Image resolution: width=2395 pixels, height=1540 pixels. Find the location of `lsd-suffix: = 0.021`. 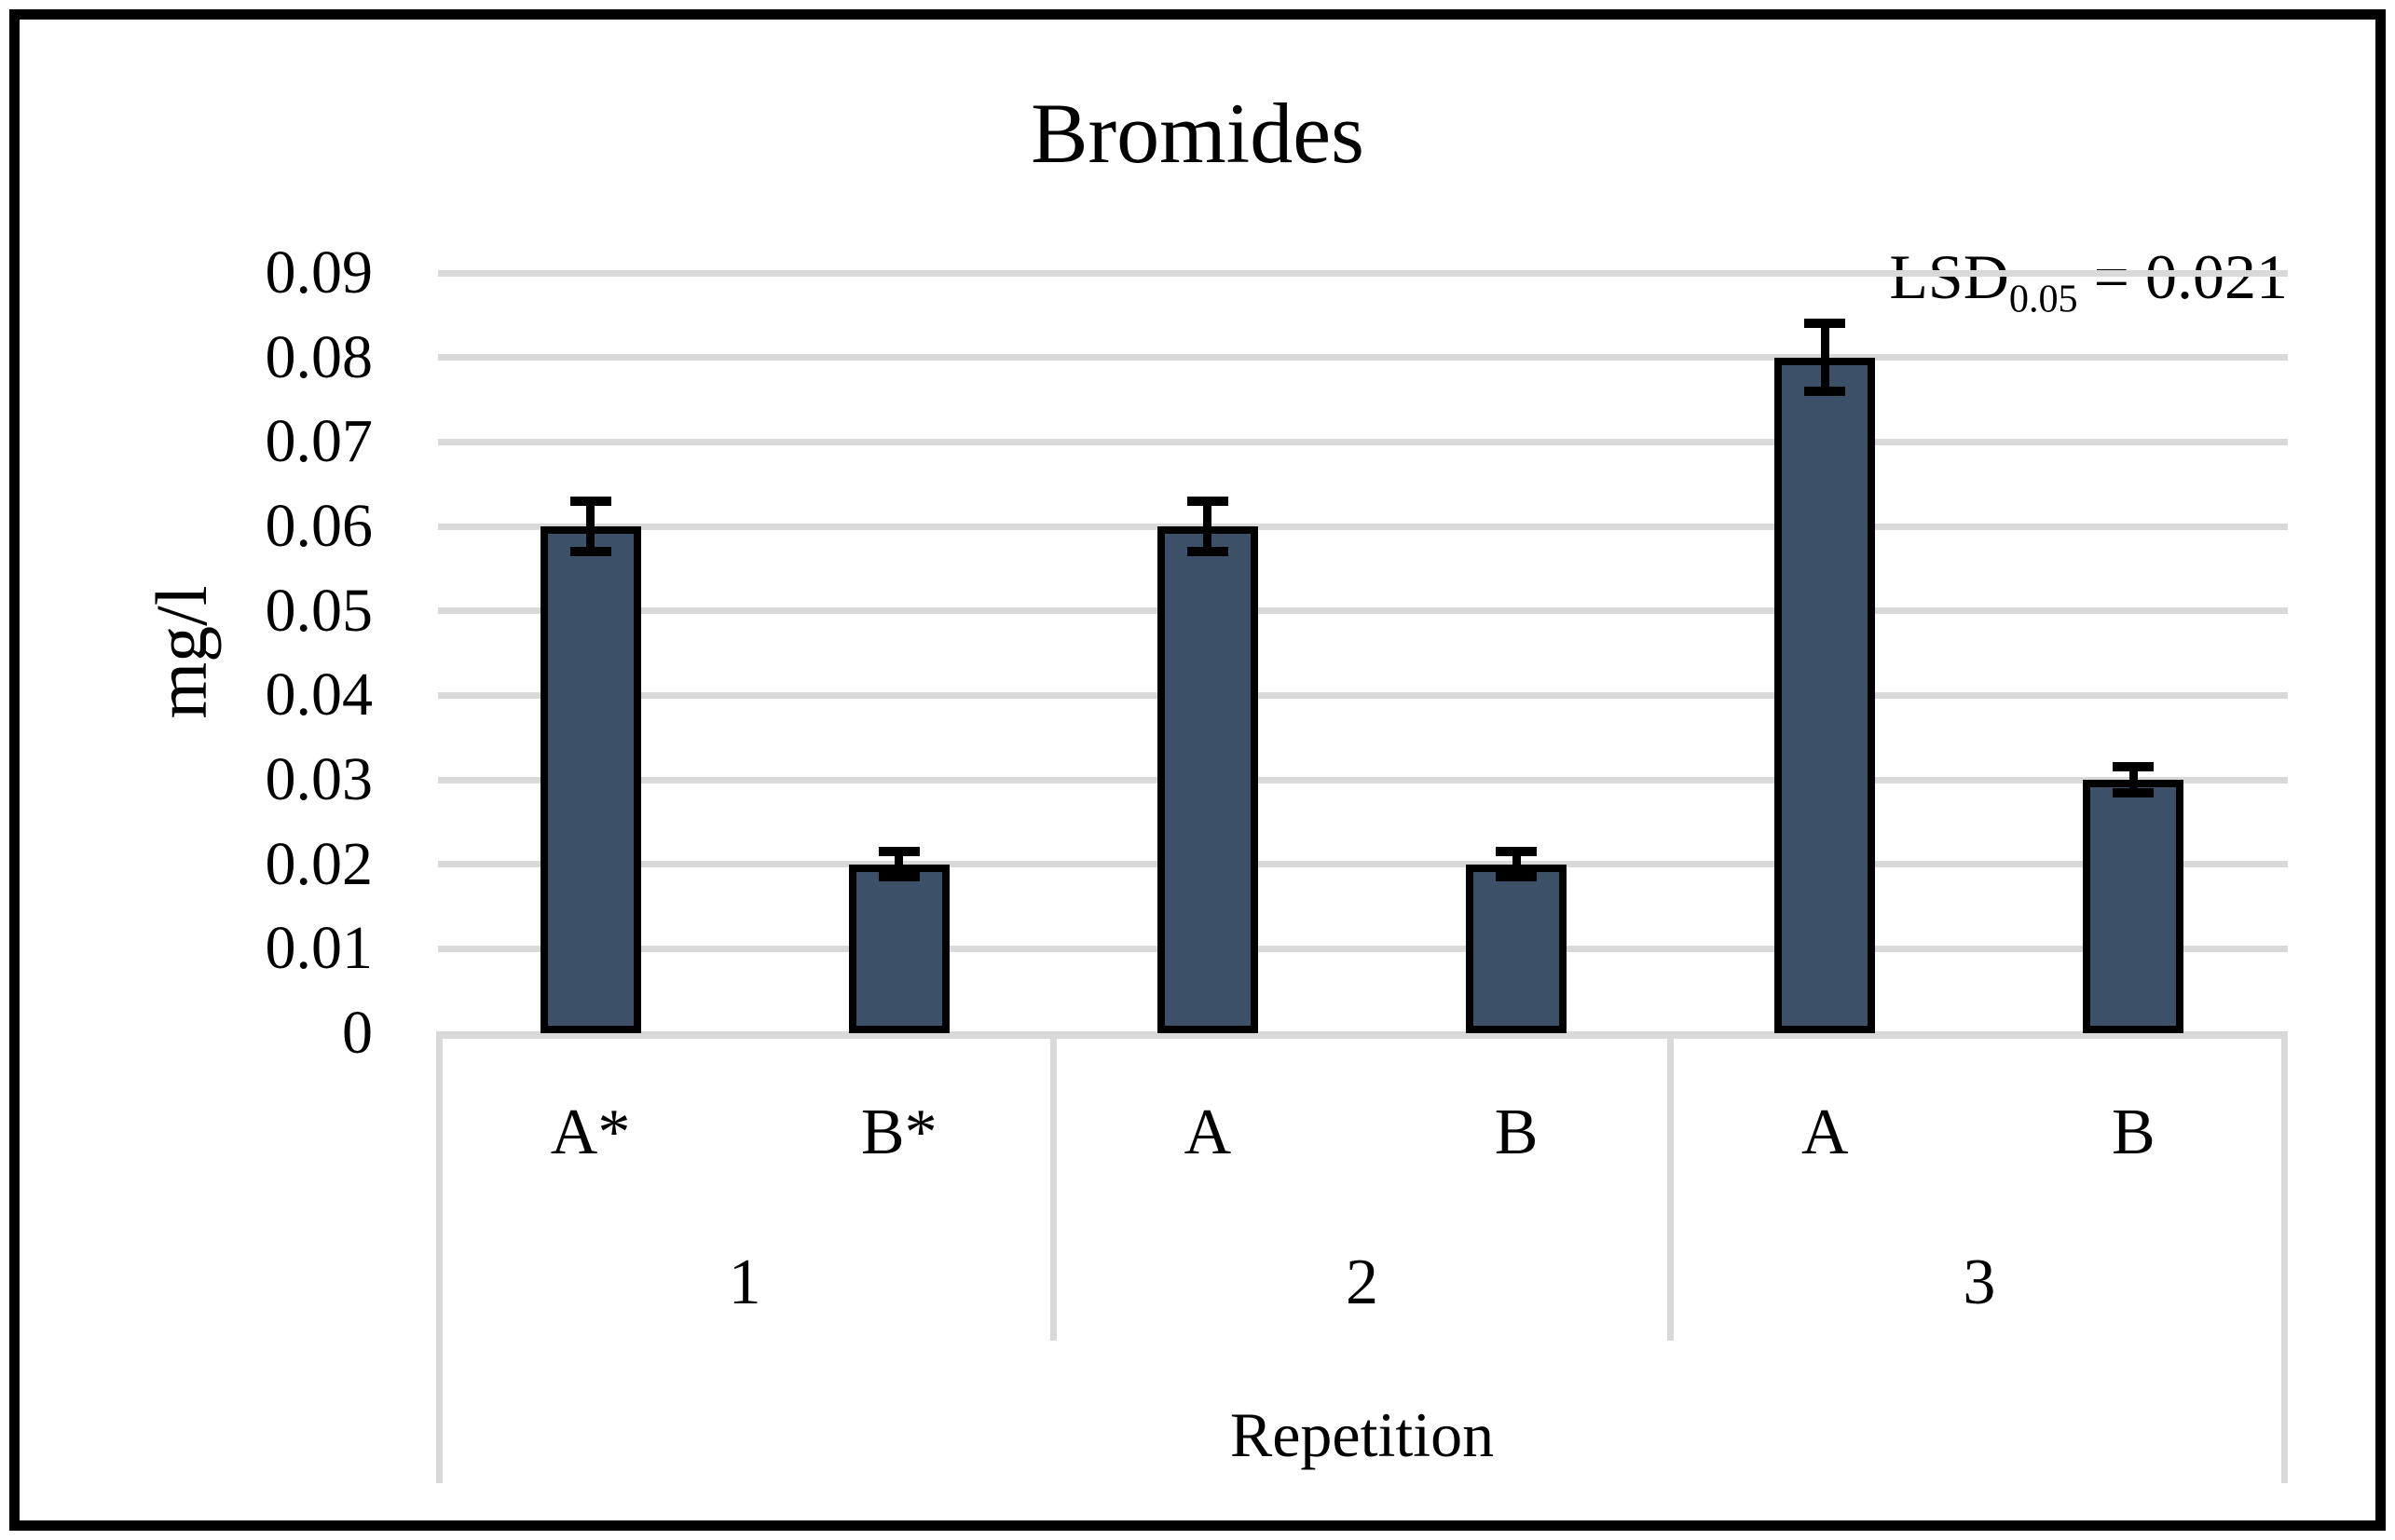

lsd-suffix: = 0.021 is located at coordinates (2182, 276).